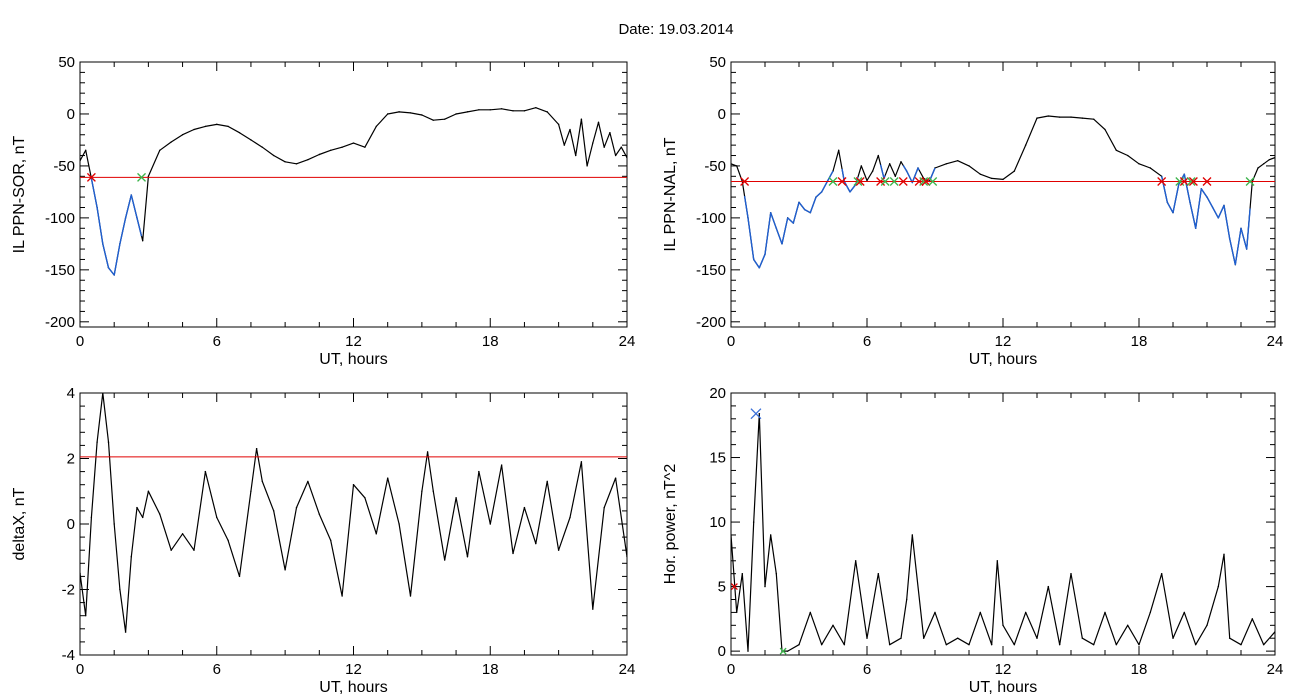 Image resolution: width=1300 pixels, height=700 pixels. I want to click on y-axis-label: Hor. power, nT^2, so click(670, 524).